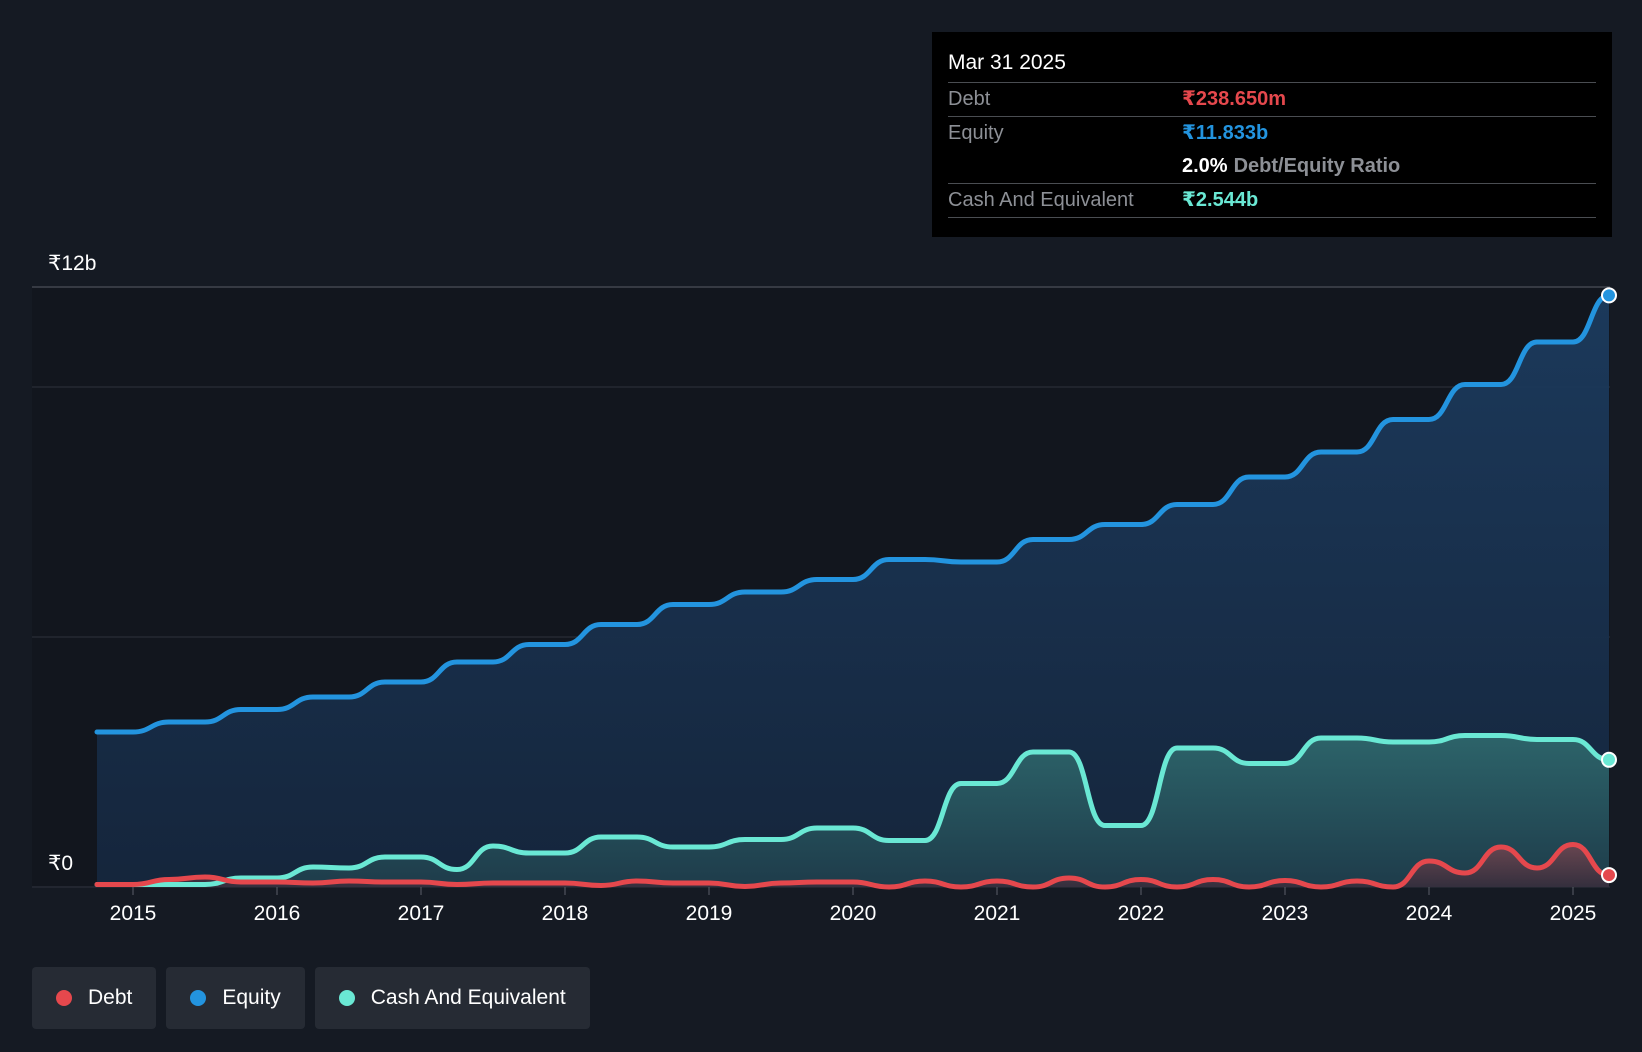 This screenshot has width=1642, height=1052. What do you see at coordinates (853, 866) in the screenshot?
I see `debt-line` at bounding box center [853, 866].